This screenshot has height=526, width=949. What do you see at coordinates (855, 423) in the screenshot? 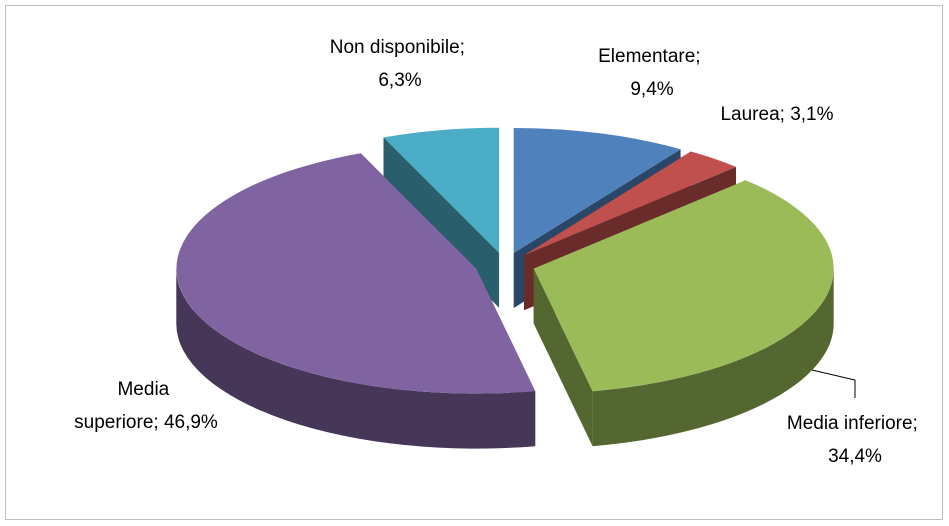
I see `data-label-line: Media inferiore;` at bounding box center [855, 423].